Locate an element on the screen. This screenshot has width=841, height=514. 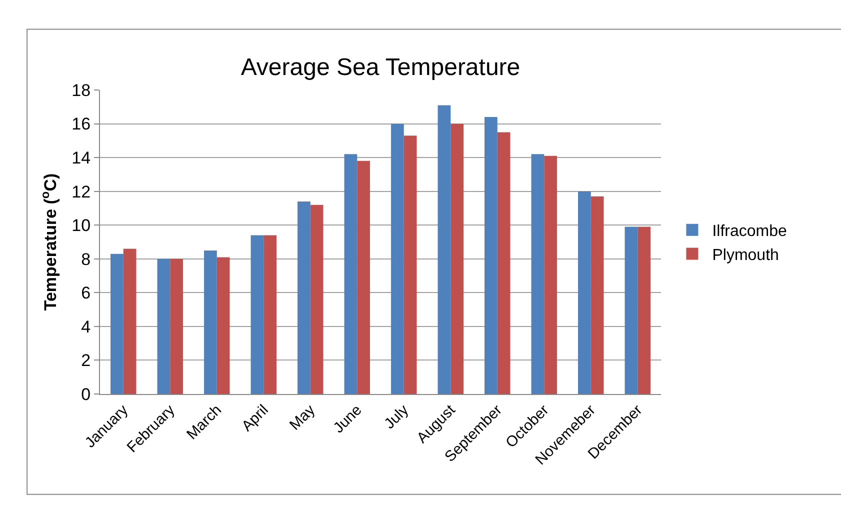
y-tick-label: 4 is located at coordinates (86, 326).